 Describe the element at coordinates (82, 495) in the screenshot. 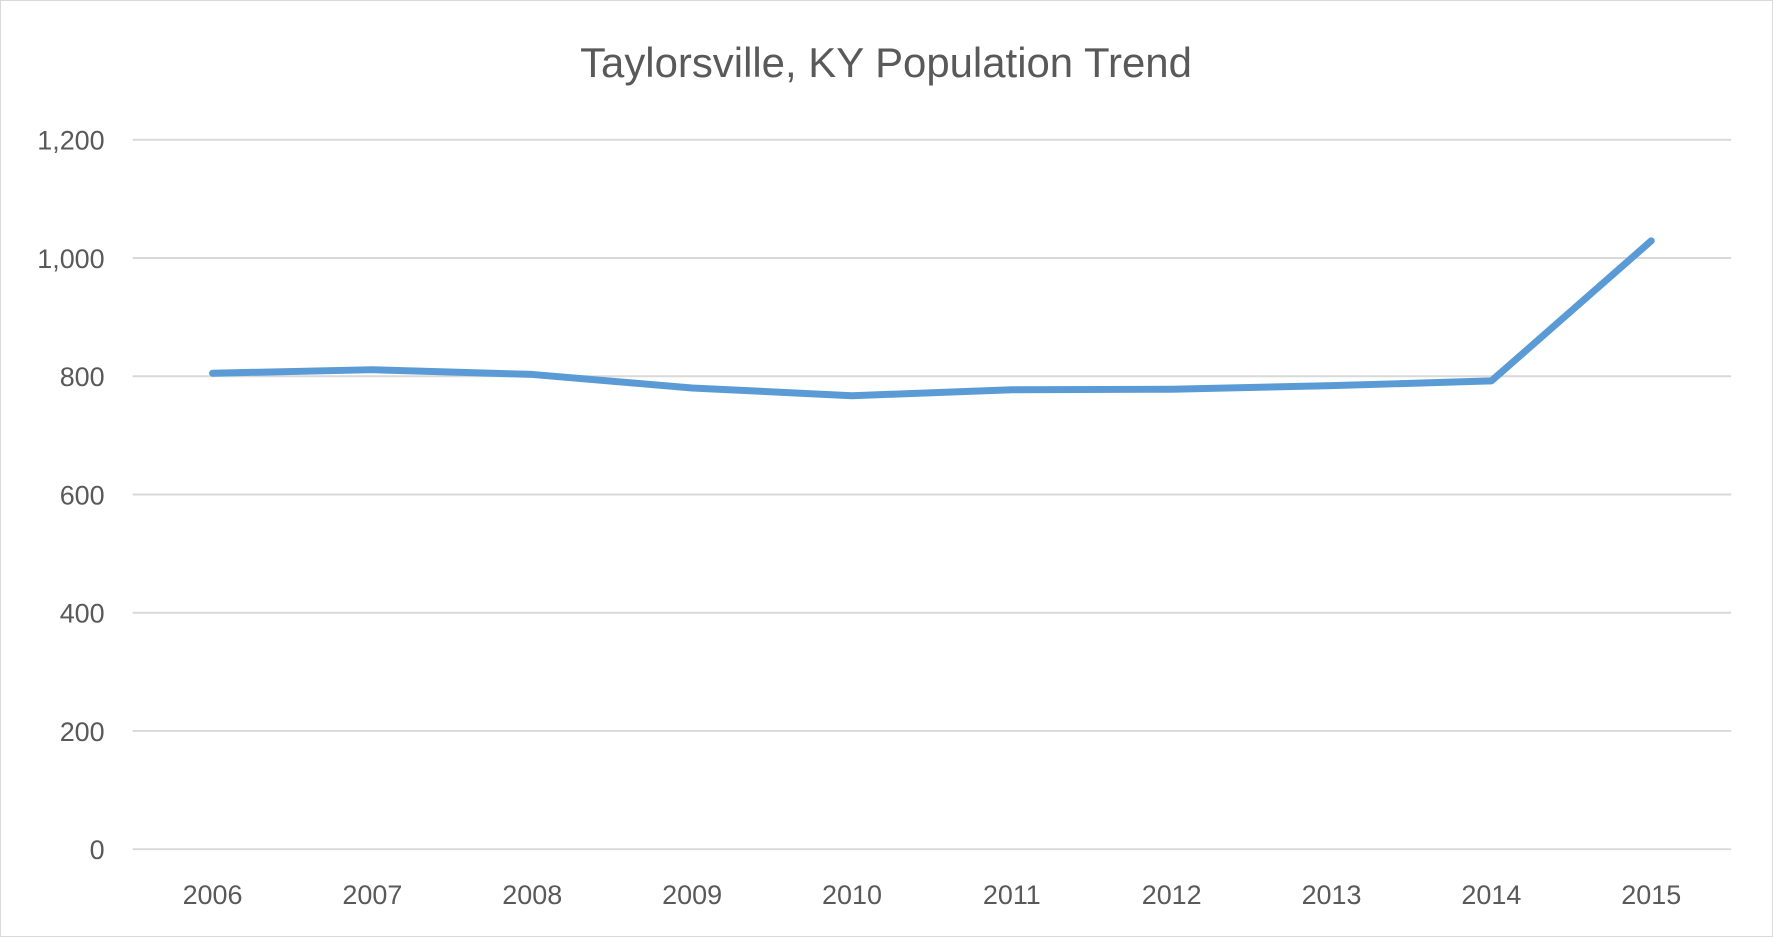

I see `y-tick-label: 600` at that location.